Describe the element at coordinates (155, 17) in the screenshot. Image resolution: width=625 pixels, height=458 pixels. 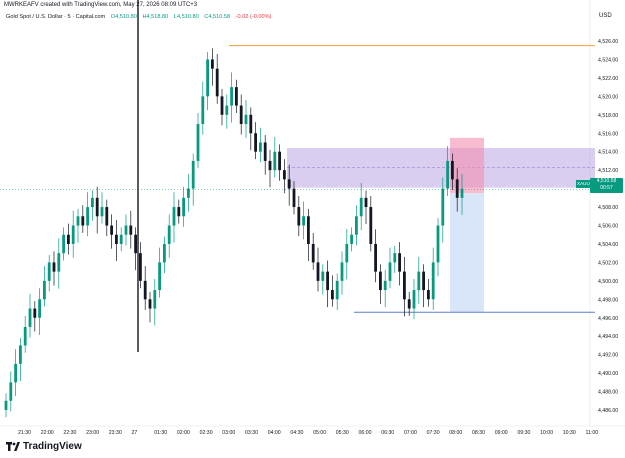
I see `ohlc-high: H4,518.80` at that location.